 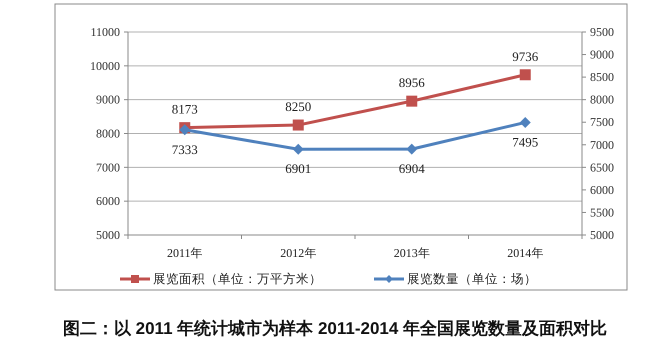 What do you see at coordinates (105, 32) in the screenshot?
I see `y-tick-label: 11000` at bounding box center [105, 32].